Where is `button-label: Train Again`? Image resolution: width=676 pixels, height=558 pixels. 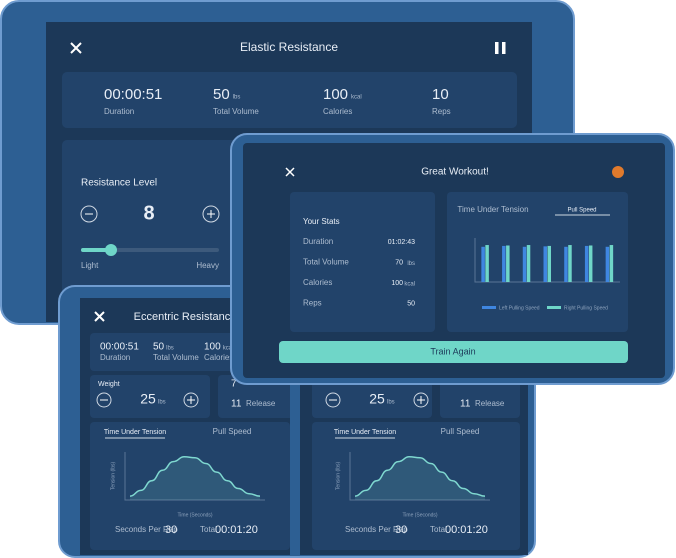
button-label: Train Again is located at coordinates (452, 351).